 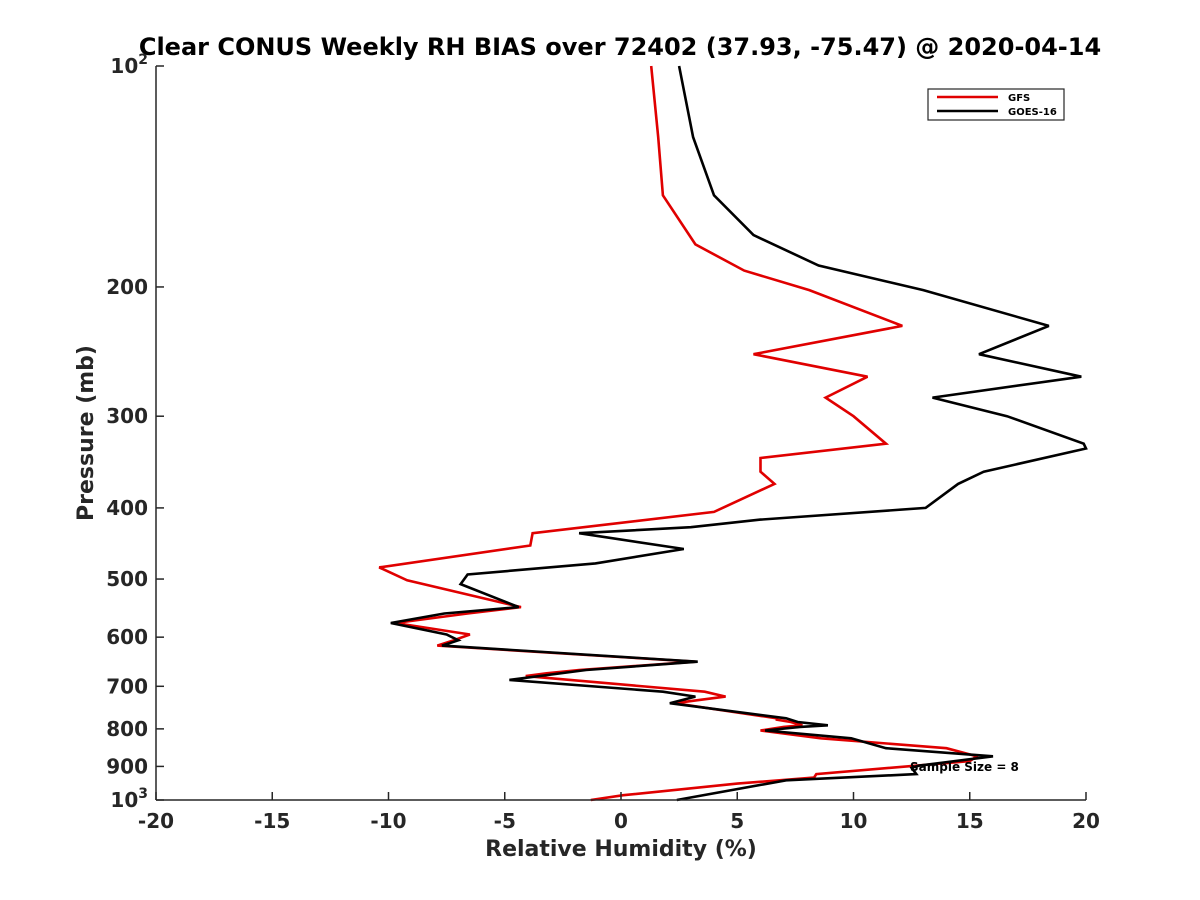 I want to click on sample-size-annotation: Sample Size = 8, so click(x=964, y=767).